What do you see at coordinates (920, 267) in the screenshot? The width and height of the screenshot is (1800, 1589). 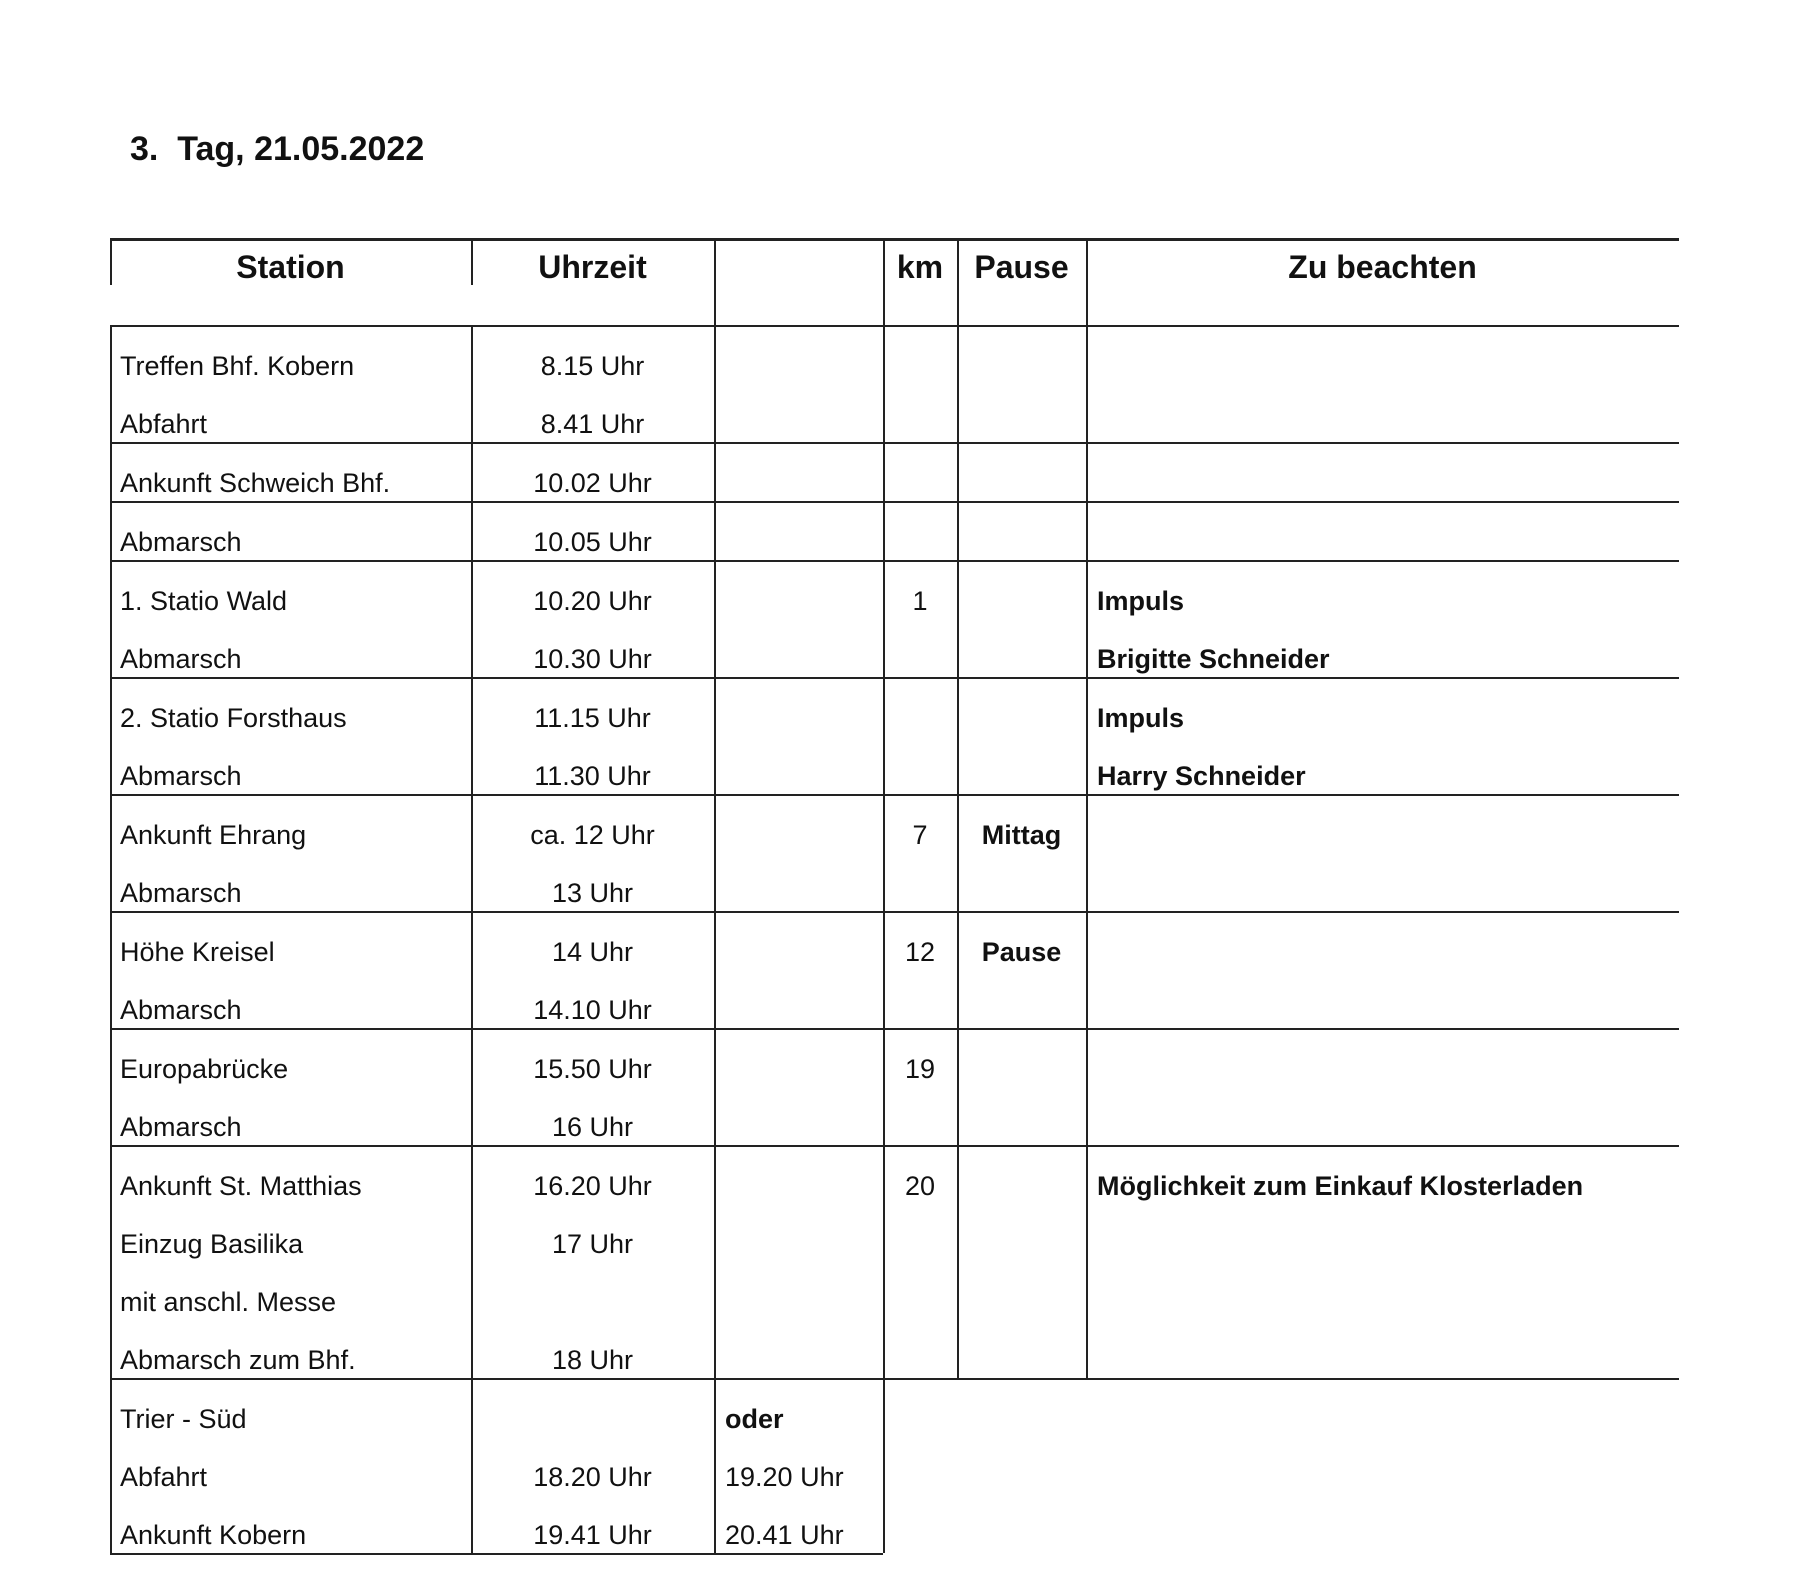 I see `header-km: km` at bounding box center [920, 267].